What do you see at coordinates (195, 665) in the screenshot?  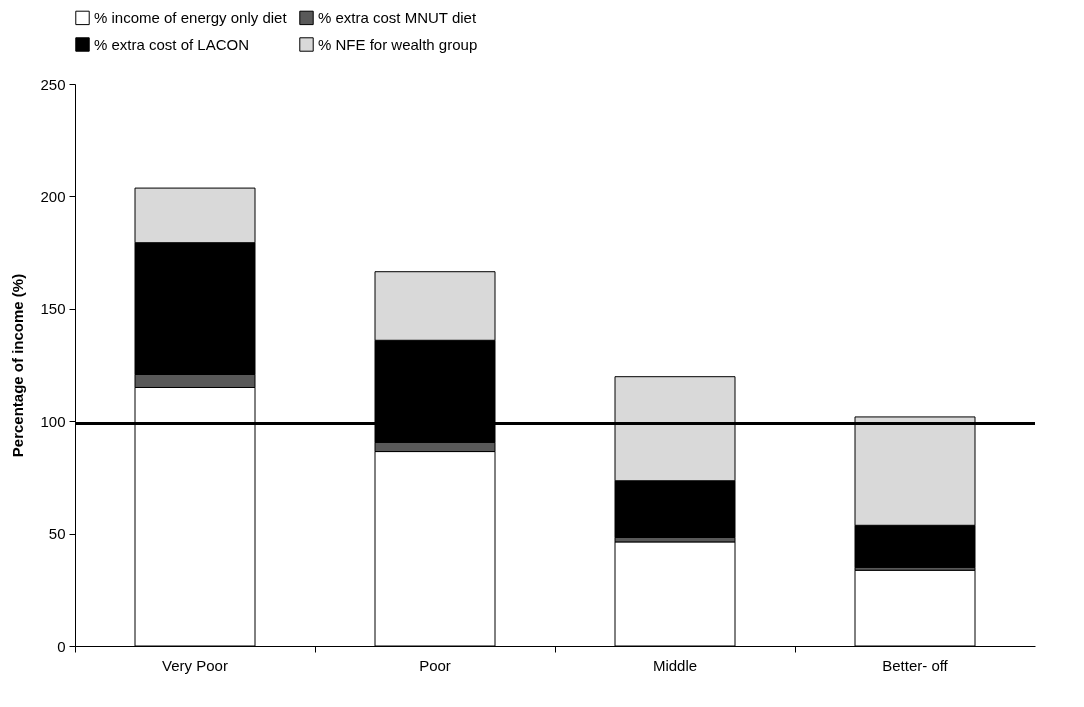 I see `x-tick-label: Very Poor` at bounding box center [195, 665].